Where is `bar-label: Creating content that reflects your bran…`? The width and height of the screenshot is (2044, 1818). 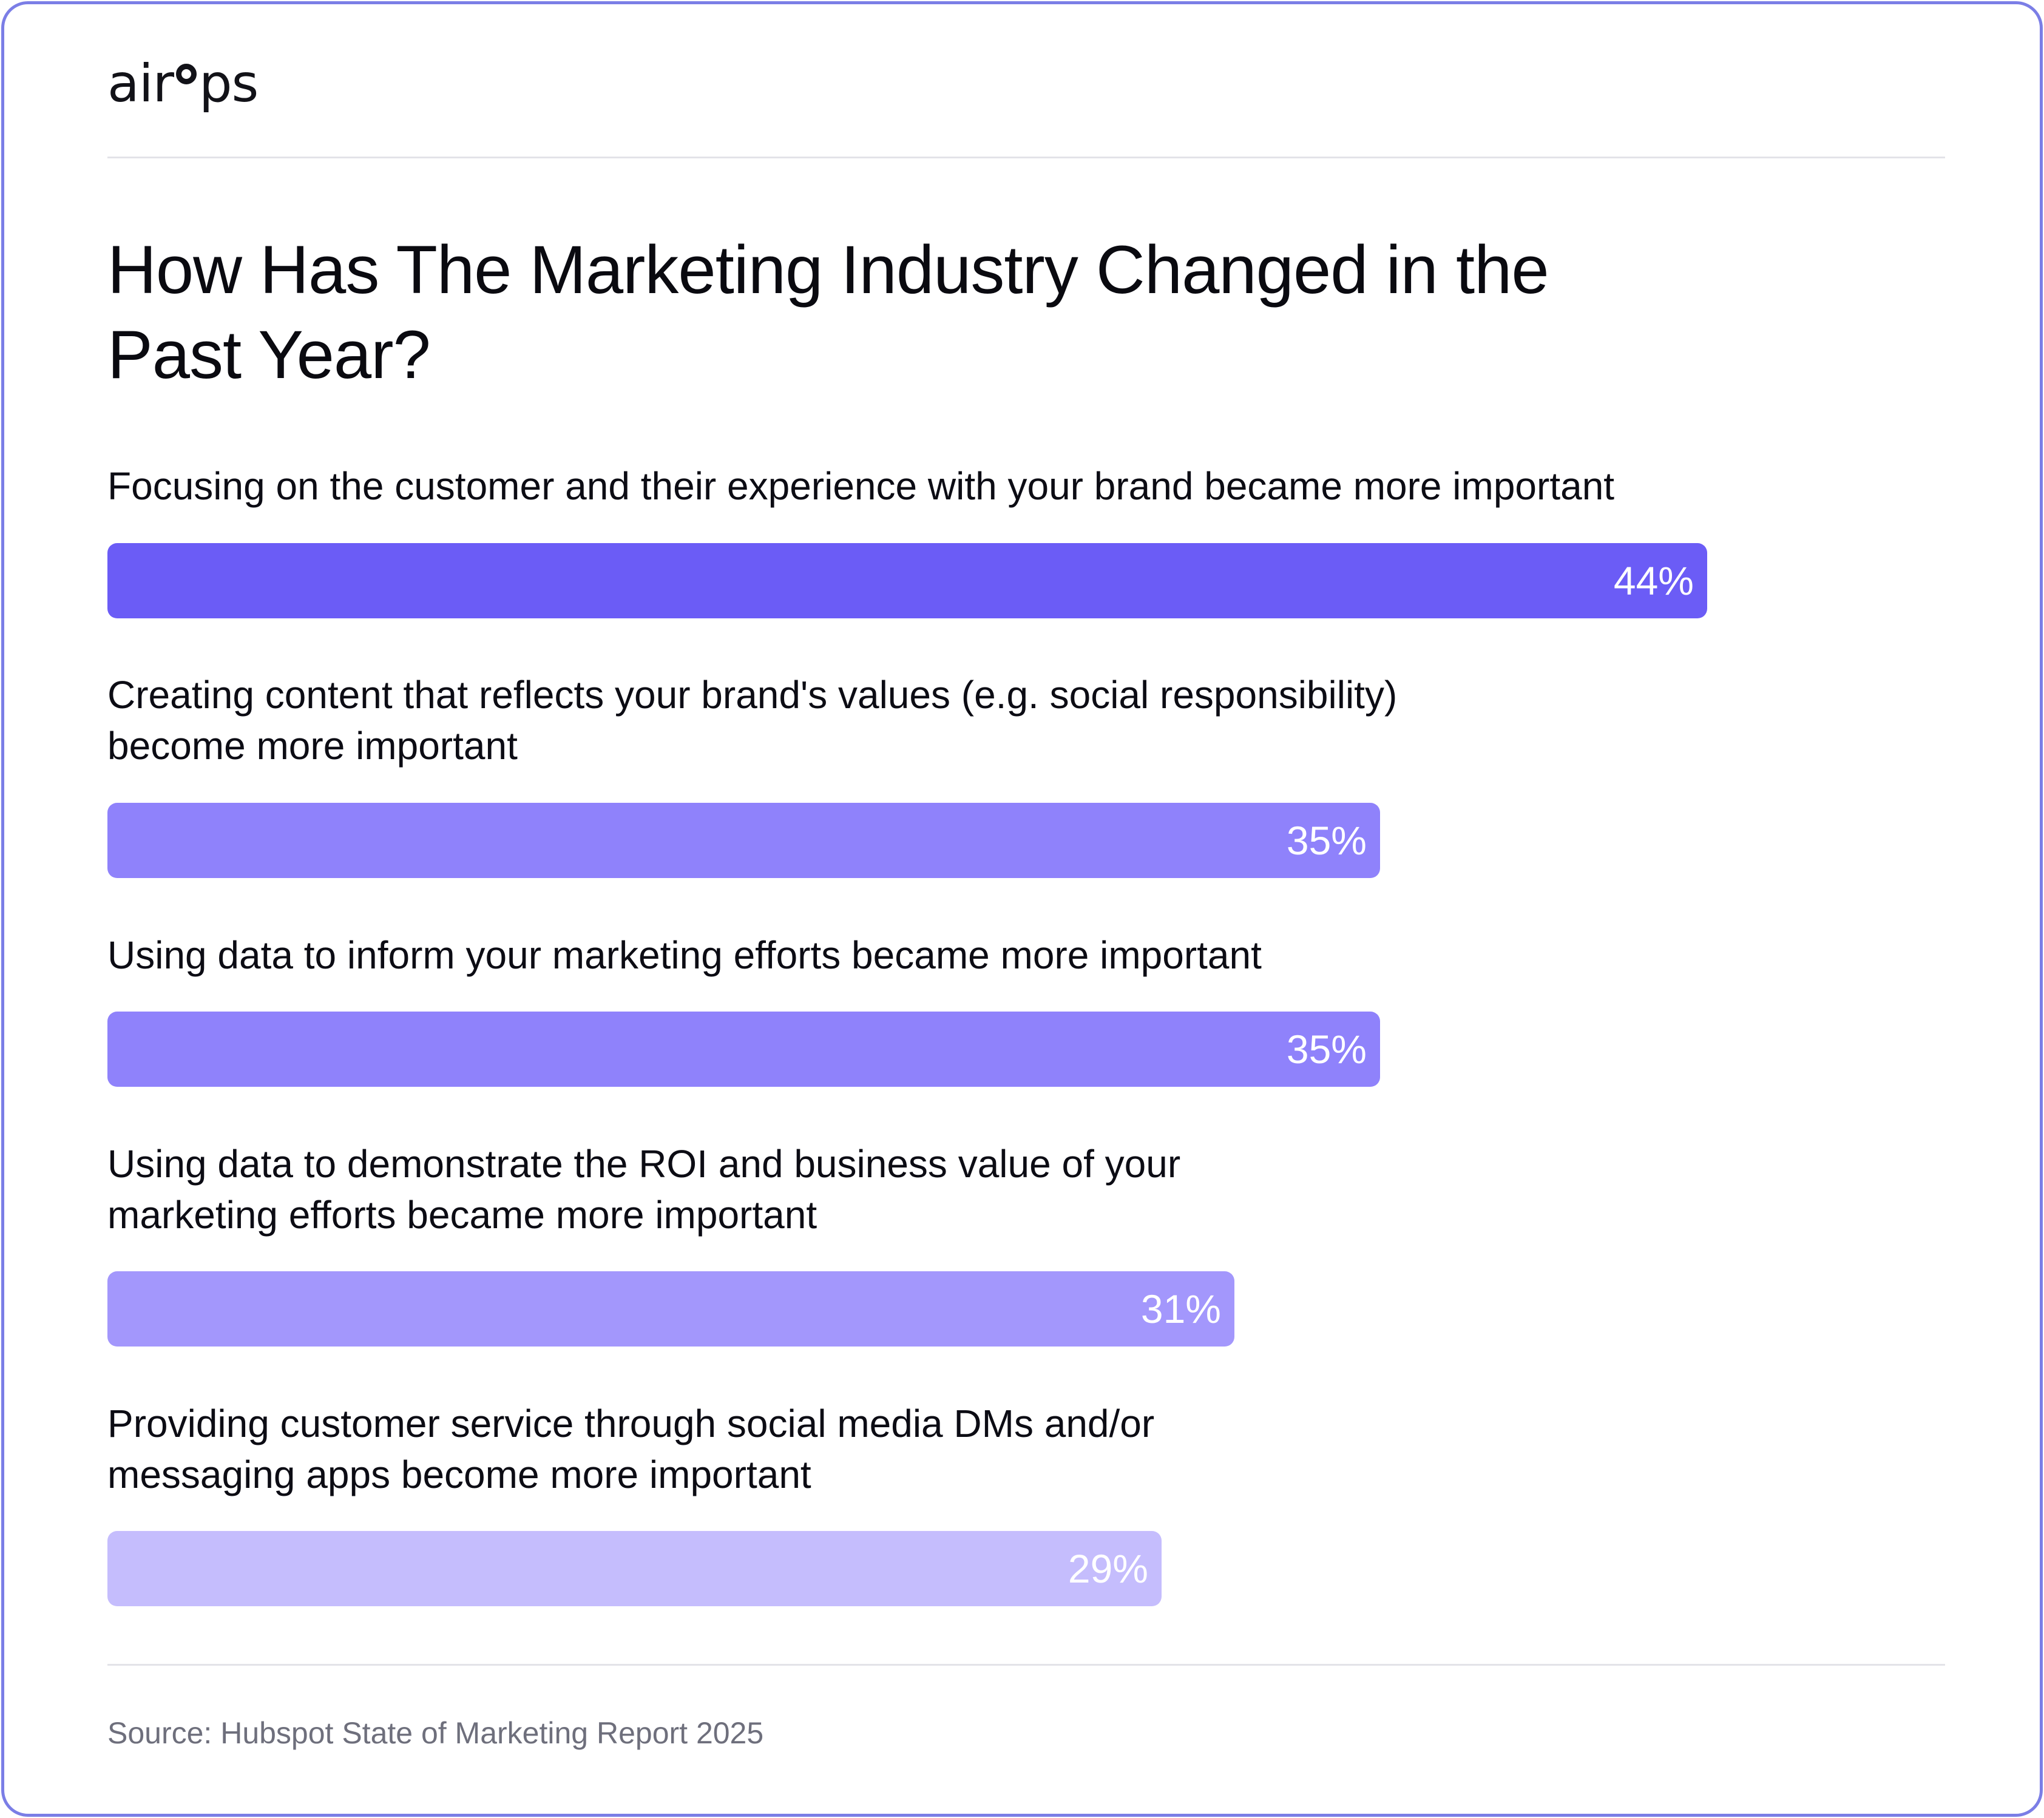 bar-label: Creating content that reflects your bran… is located at coordinates (753, 720).